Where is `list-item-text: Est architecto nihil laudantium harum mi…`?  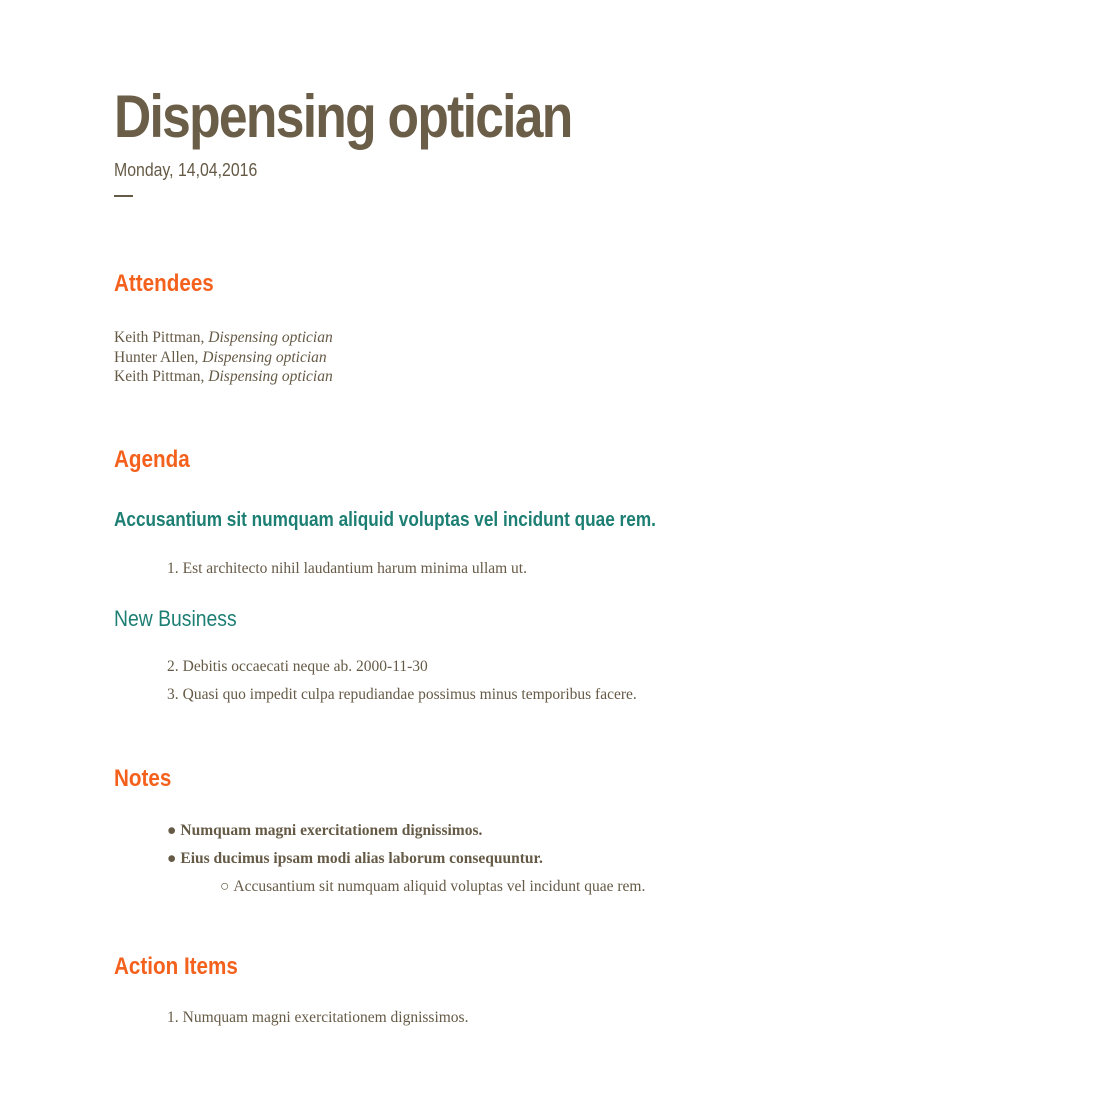 list-item-text: Est architecto nihil laudantium harum mi… is located at coordinates (354, 568).